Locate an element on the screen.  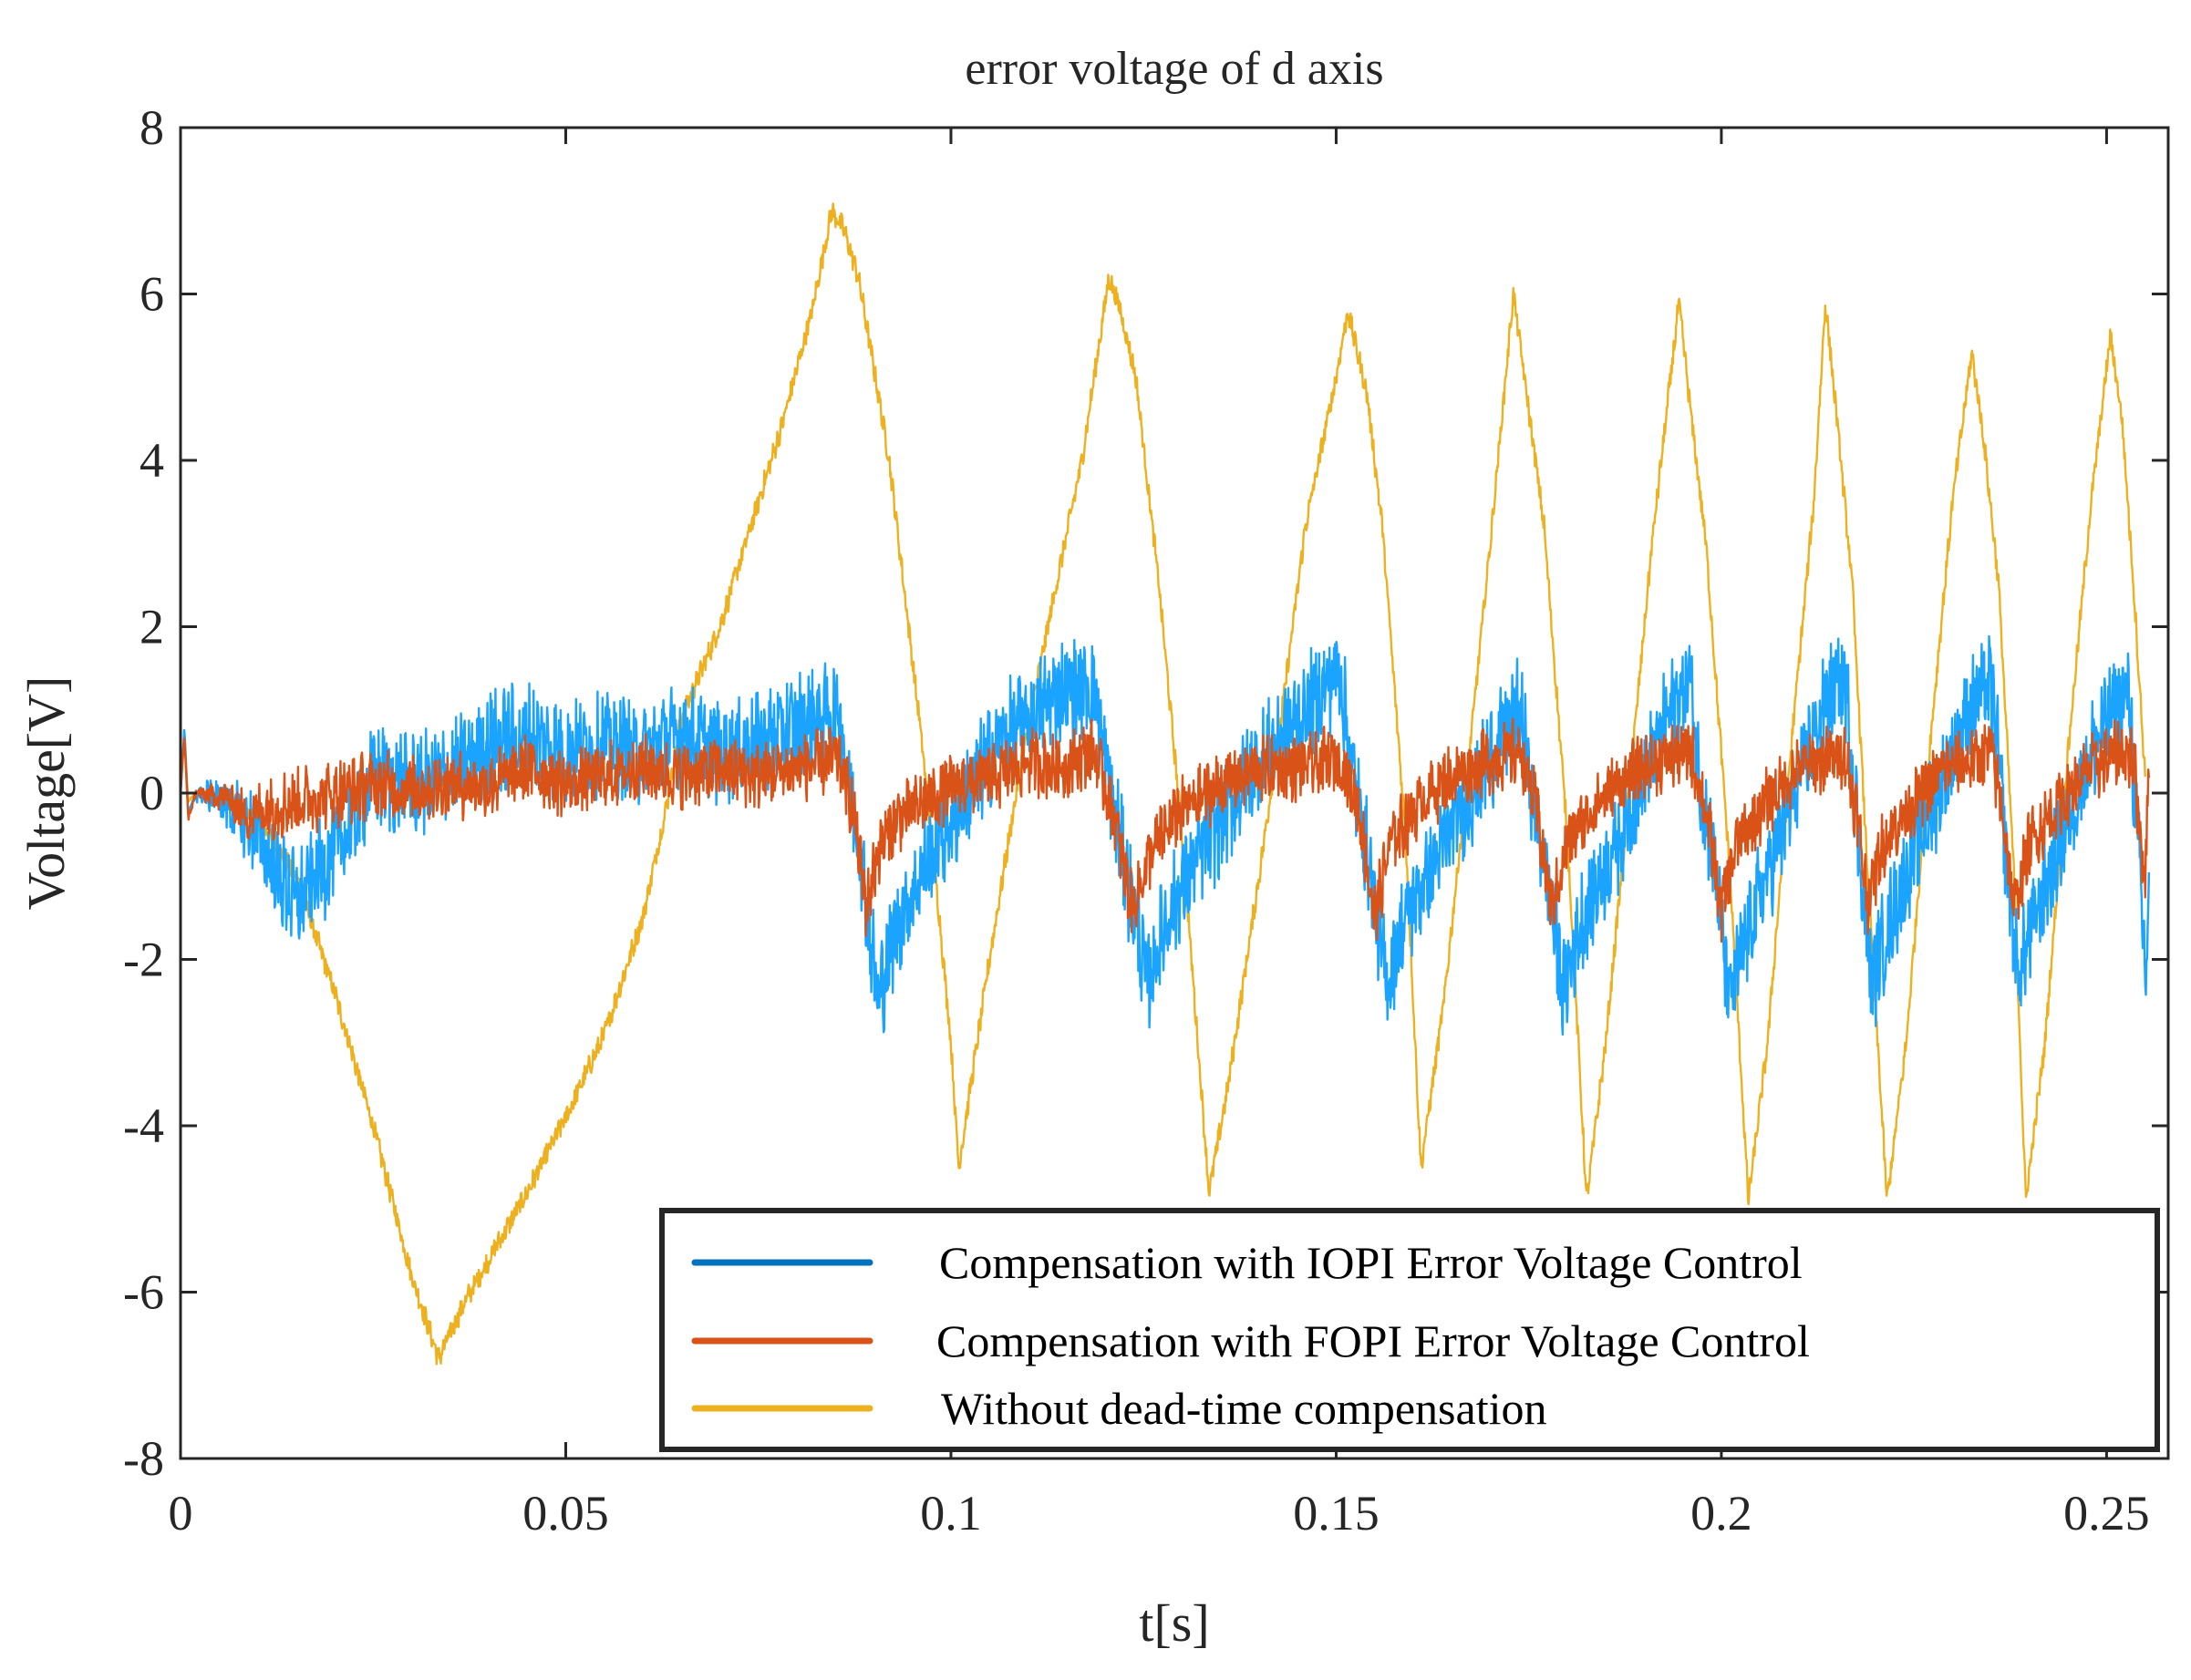
x-axis-title: t[s] is located at coordinates (1174, 1623).